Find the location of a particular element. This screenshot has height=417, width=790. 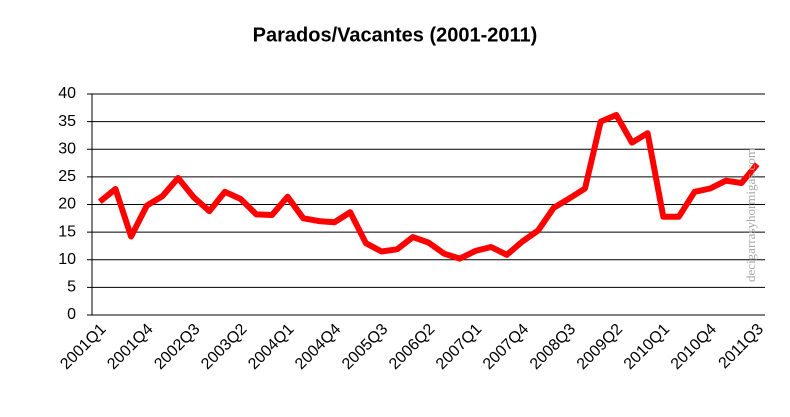

x-tick-label: 2006Q2 is located at coordinates (412, 347).